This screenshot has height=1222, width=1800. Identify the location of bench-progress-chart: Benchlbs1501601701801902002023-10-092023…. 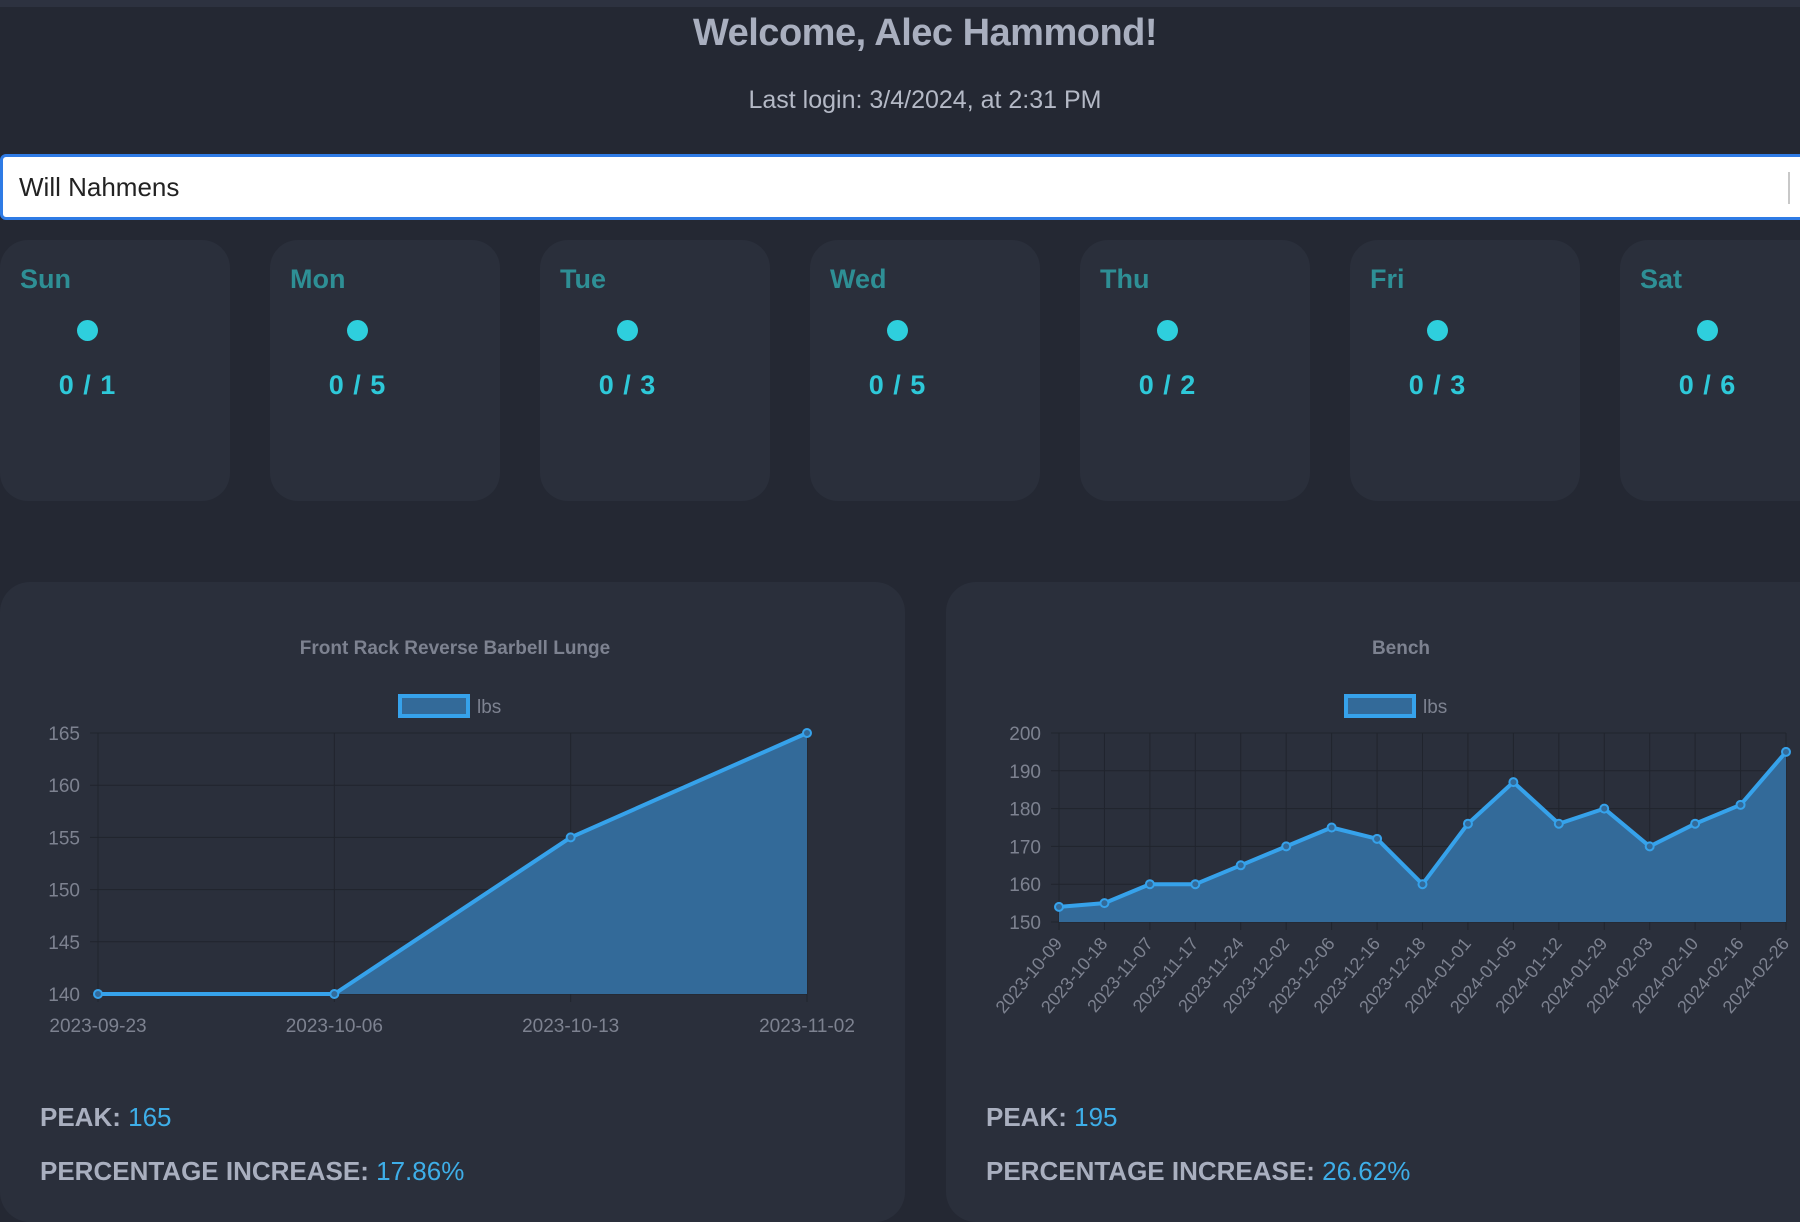
(1393, 827).